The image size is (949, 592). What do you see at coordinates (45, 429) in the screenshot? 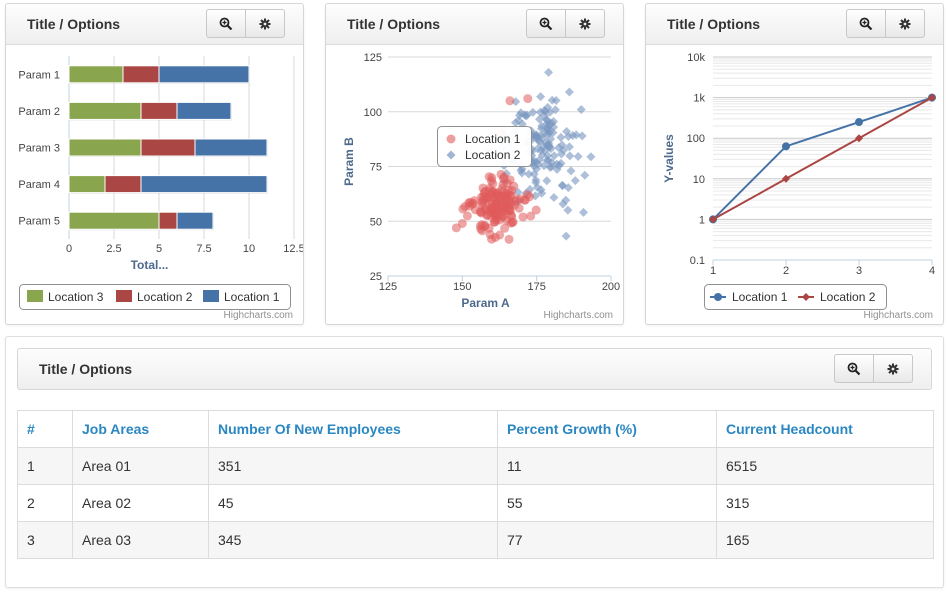
I see `column-header: #` at bounding box center [45, 429].